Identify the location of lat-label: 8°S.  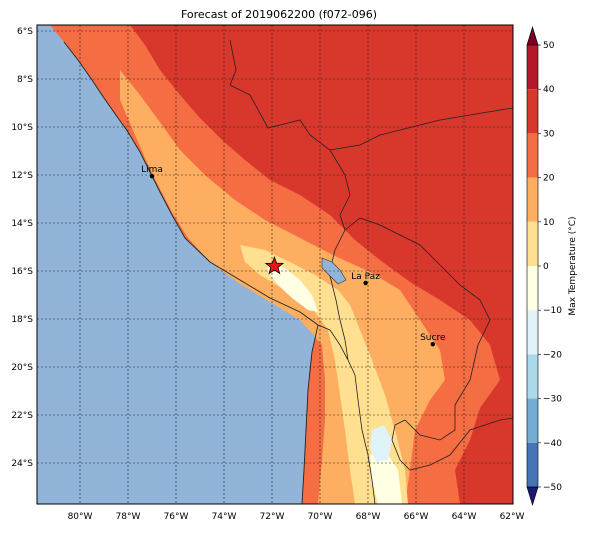
(25, 80).